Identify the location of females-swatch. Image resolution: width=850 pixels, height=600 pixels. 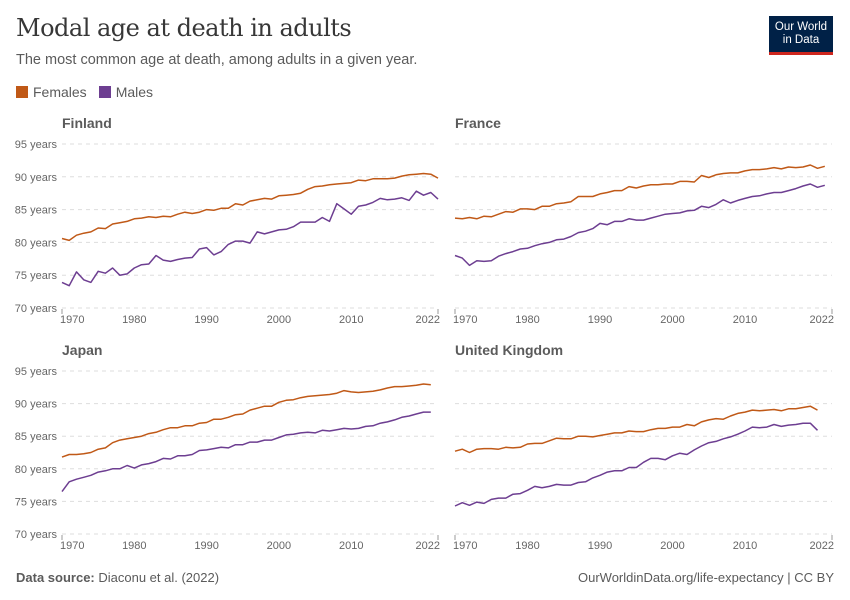
(22, 92).